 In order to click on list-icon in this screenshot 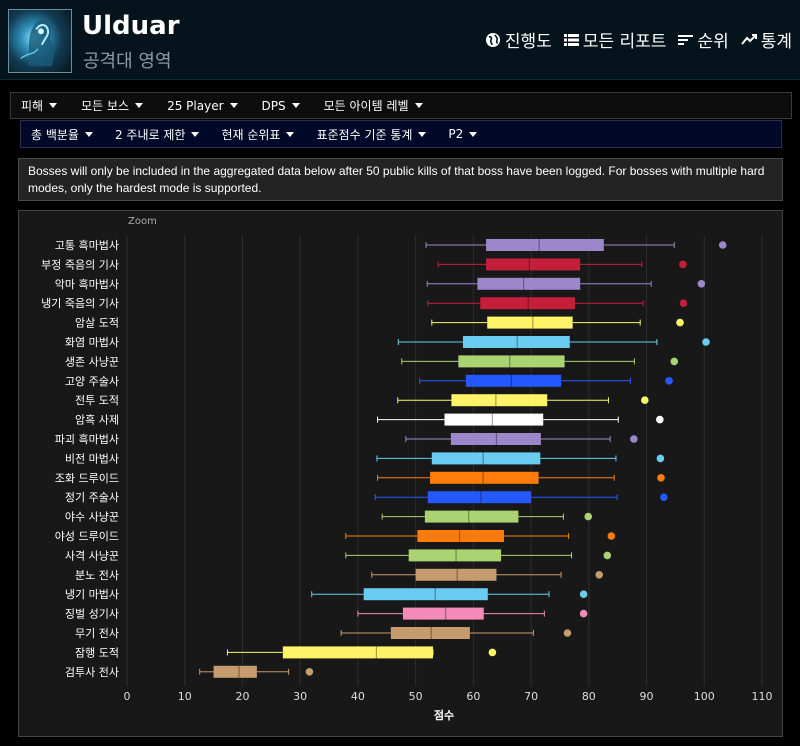, I will do `click(571, 40)`.